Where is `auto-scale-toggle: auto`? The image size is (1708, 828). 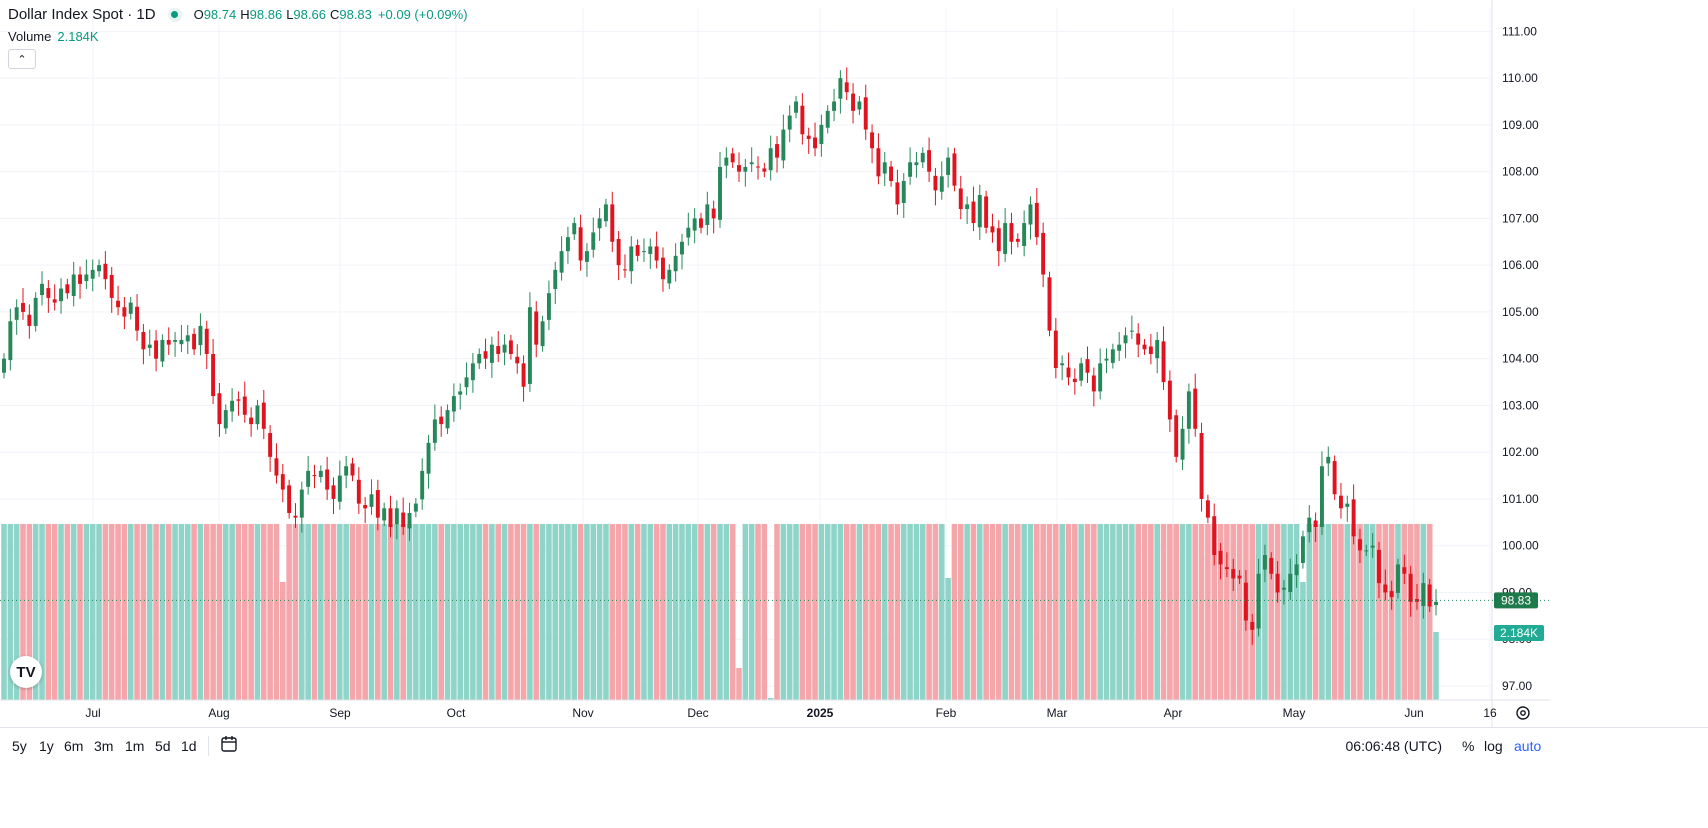 auto-scale-toggle: auto is located at coordinates (1528, 746).